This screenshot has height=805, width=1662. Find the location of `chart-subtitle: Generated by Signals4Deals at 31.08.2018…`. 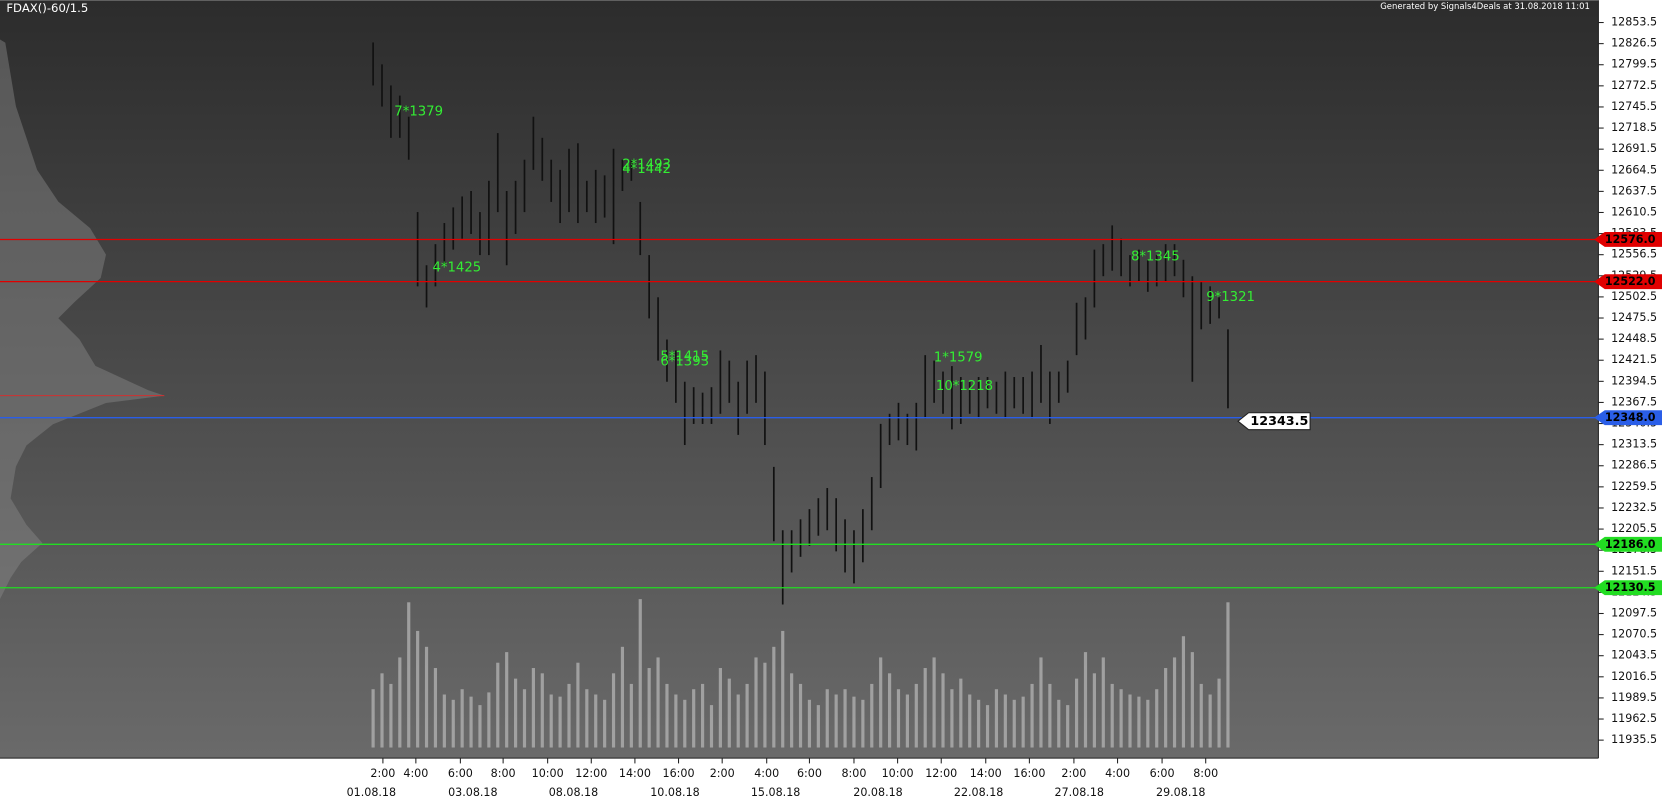

chart-subtitle: Generated by Signals4Deals at 31.08.2018… is located at coordinates (1485, 6).